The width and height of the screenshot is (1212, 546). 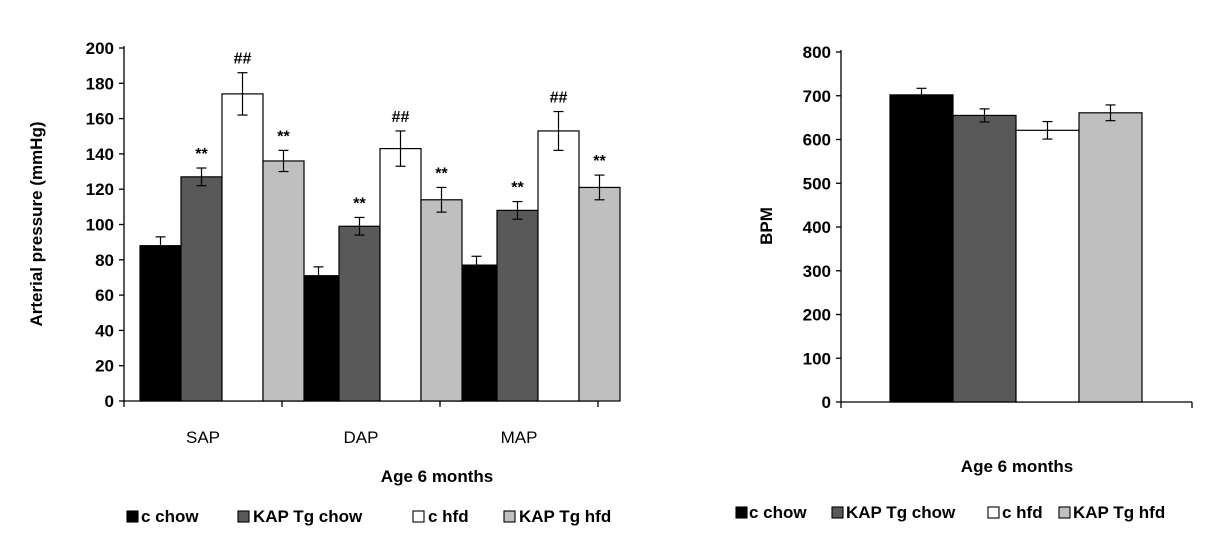 I want to click on category-label: DAP, so click(x=361, y=437).